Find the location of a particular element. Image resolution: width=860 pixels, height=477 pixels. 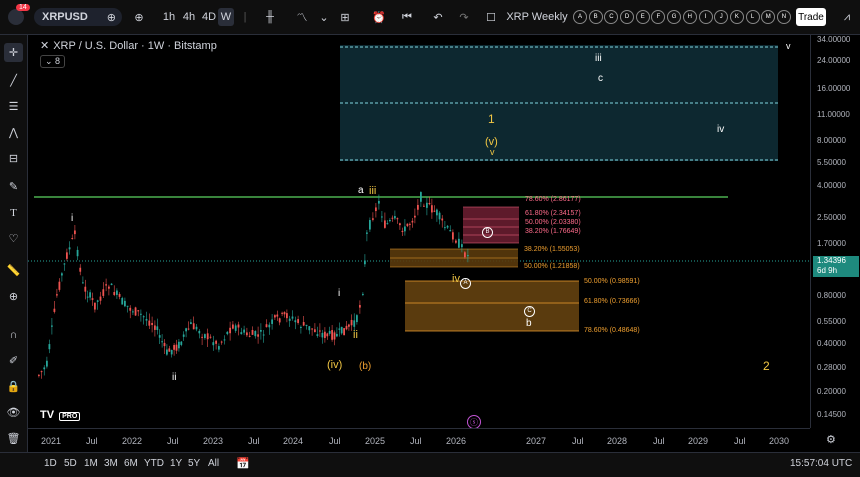

eye-icon: 👁 is located at coordinates (13, 413).